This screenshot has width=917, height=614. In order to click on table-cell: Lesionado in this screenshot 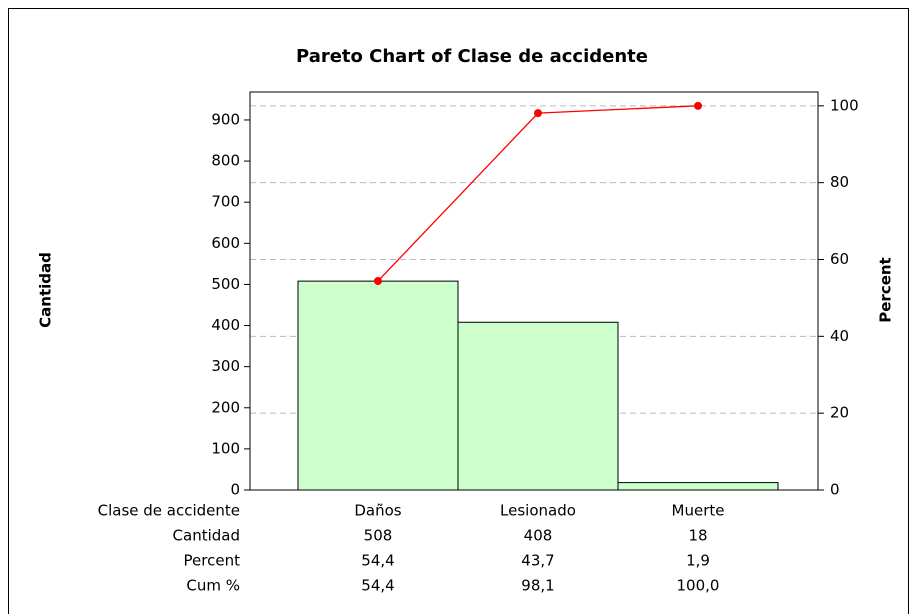, I will do `click(538, 511)`.